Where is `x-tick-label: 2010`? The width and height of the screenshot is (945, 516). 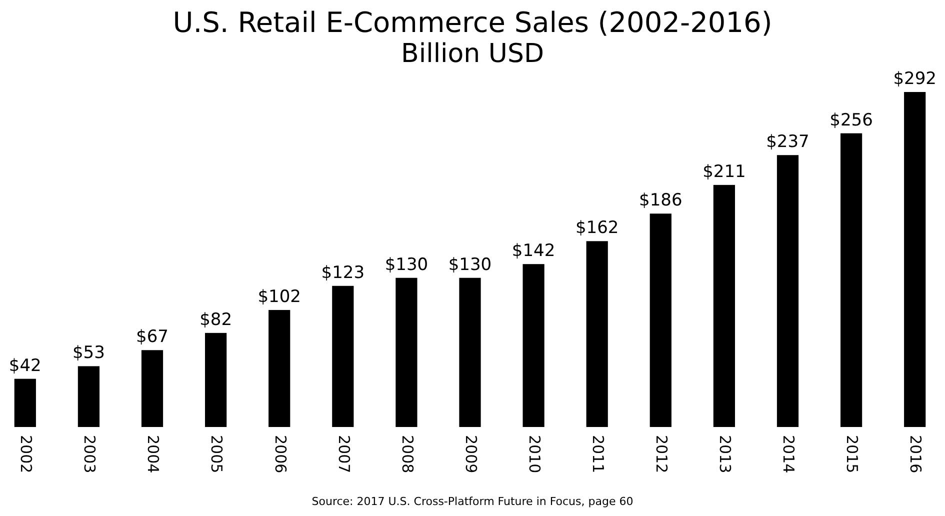 x-tick-label: 2010 is located at coordinates (534, 454).